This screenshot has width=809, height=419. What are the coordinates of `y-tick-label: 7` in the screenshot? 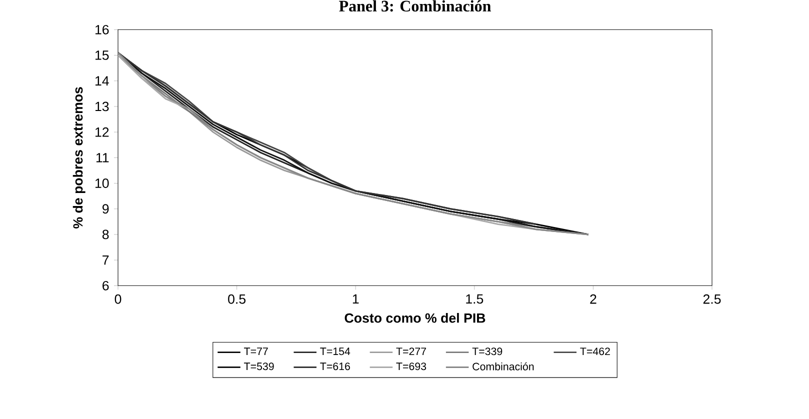 It's located at (105, 260).